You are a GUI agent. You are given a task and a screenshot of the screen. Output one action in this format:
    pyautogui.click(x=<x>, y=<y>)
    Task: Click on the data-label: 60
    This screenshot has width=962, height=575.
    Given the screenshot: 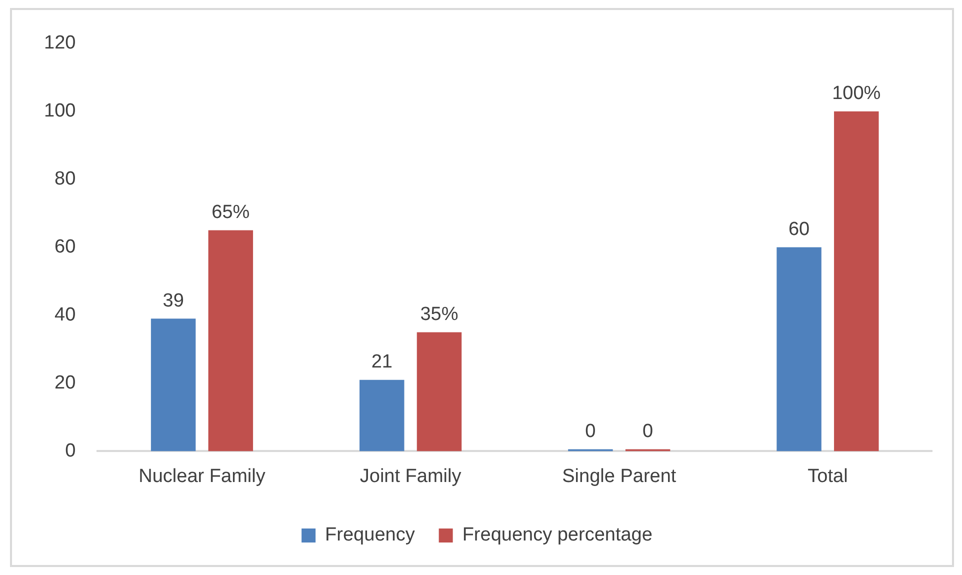 What is the action you would take?
    pyautogui.click(x=799, y=229)
    